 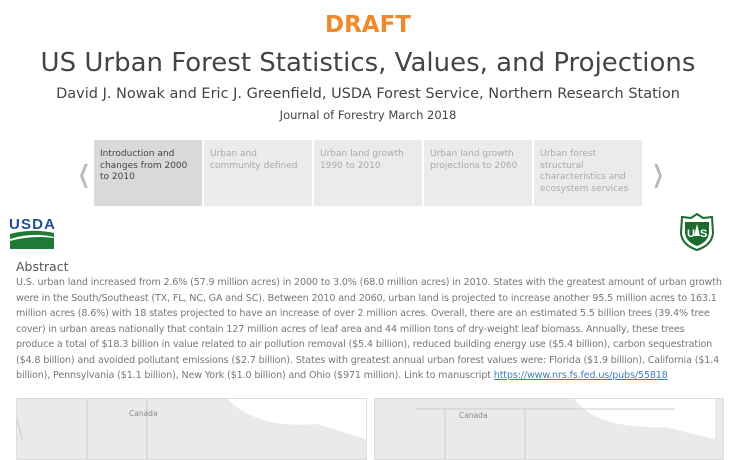 I want to click on next-arrow-icon: ❯, so click(x=658, y=174).